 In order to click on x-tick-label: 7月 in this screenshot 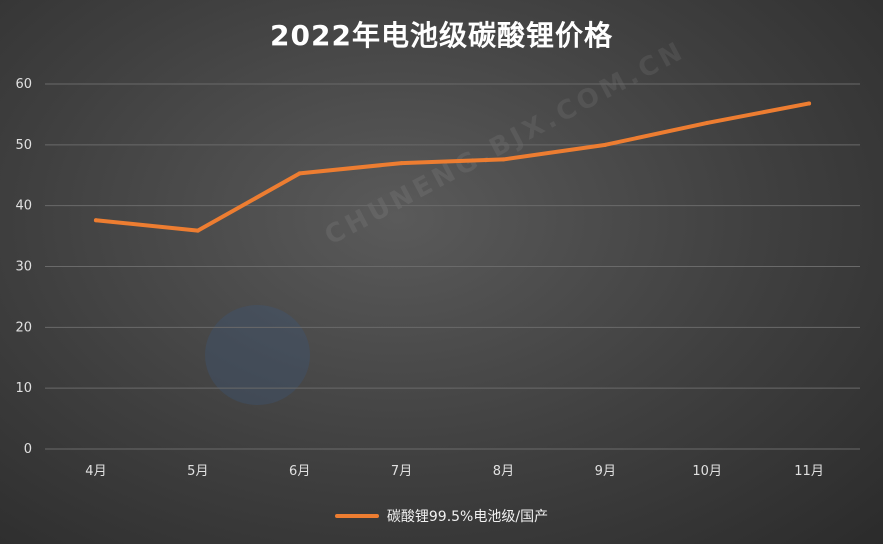, I will do `click(401, 471)`.